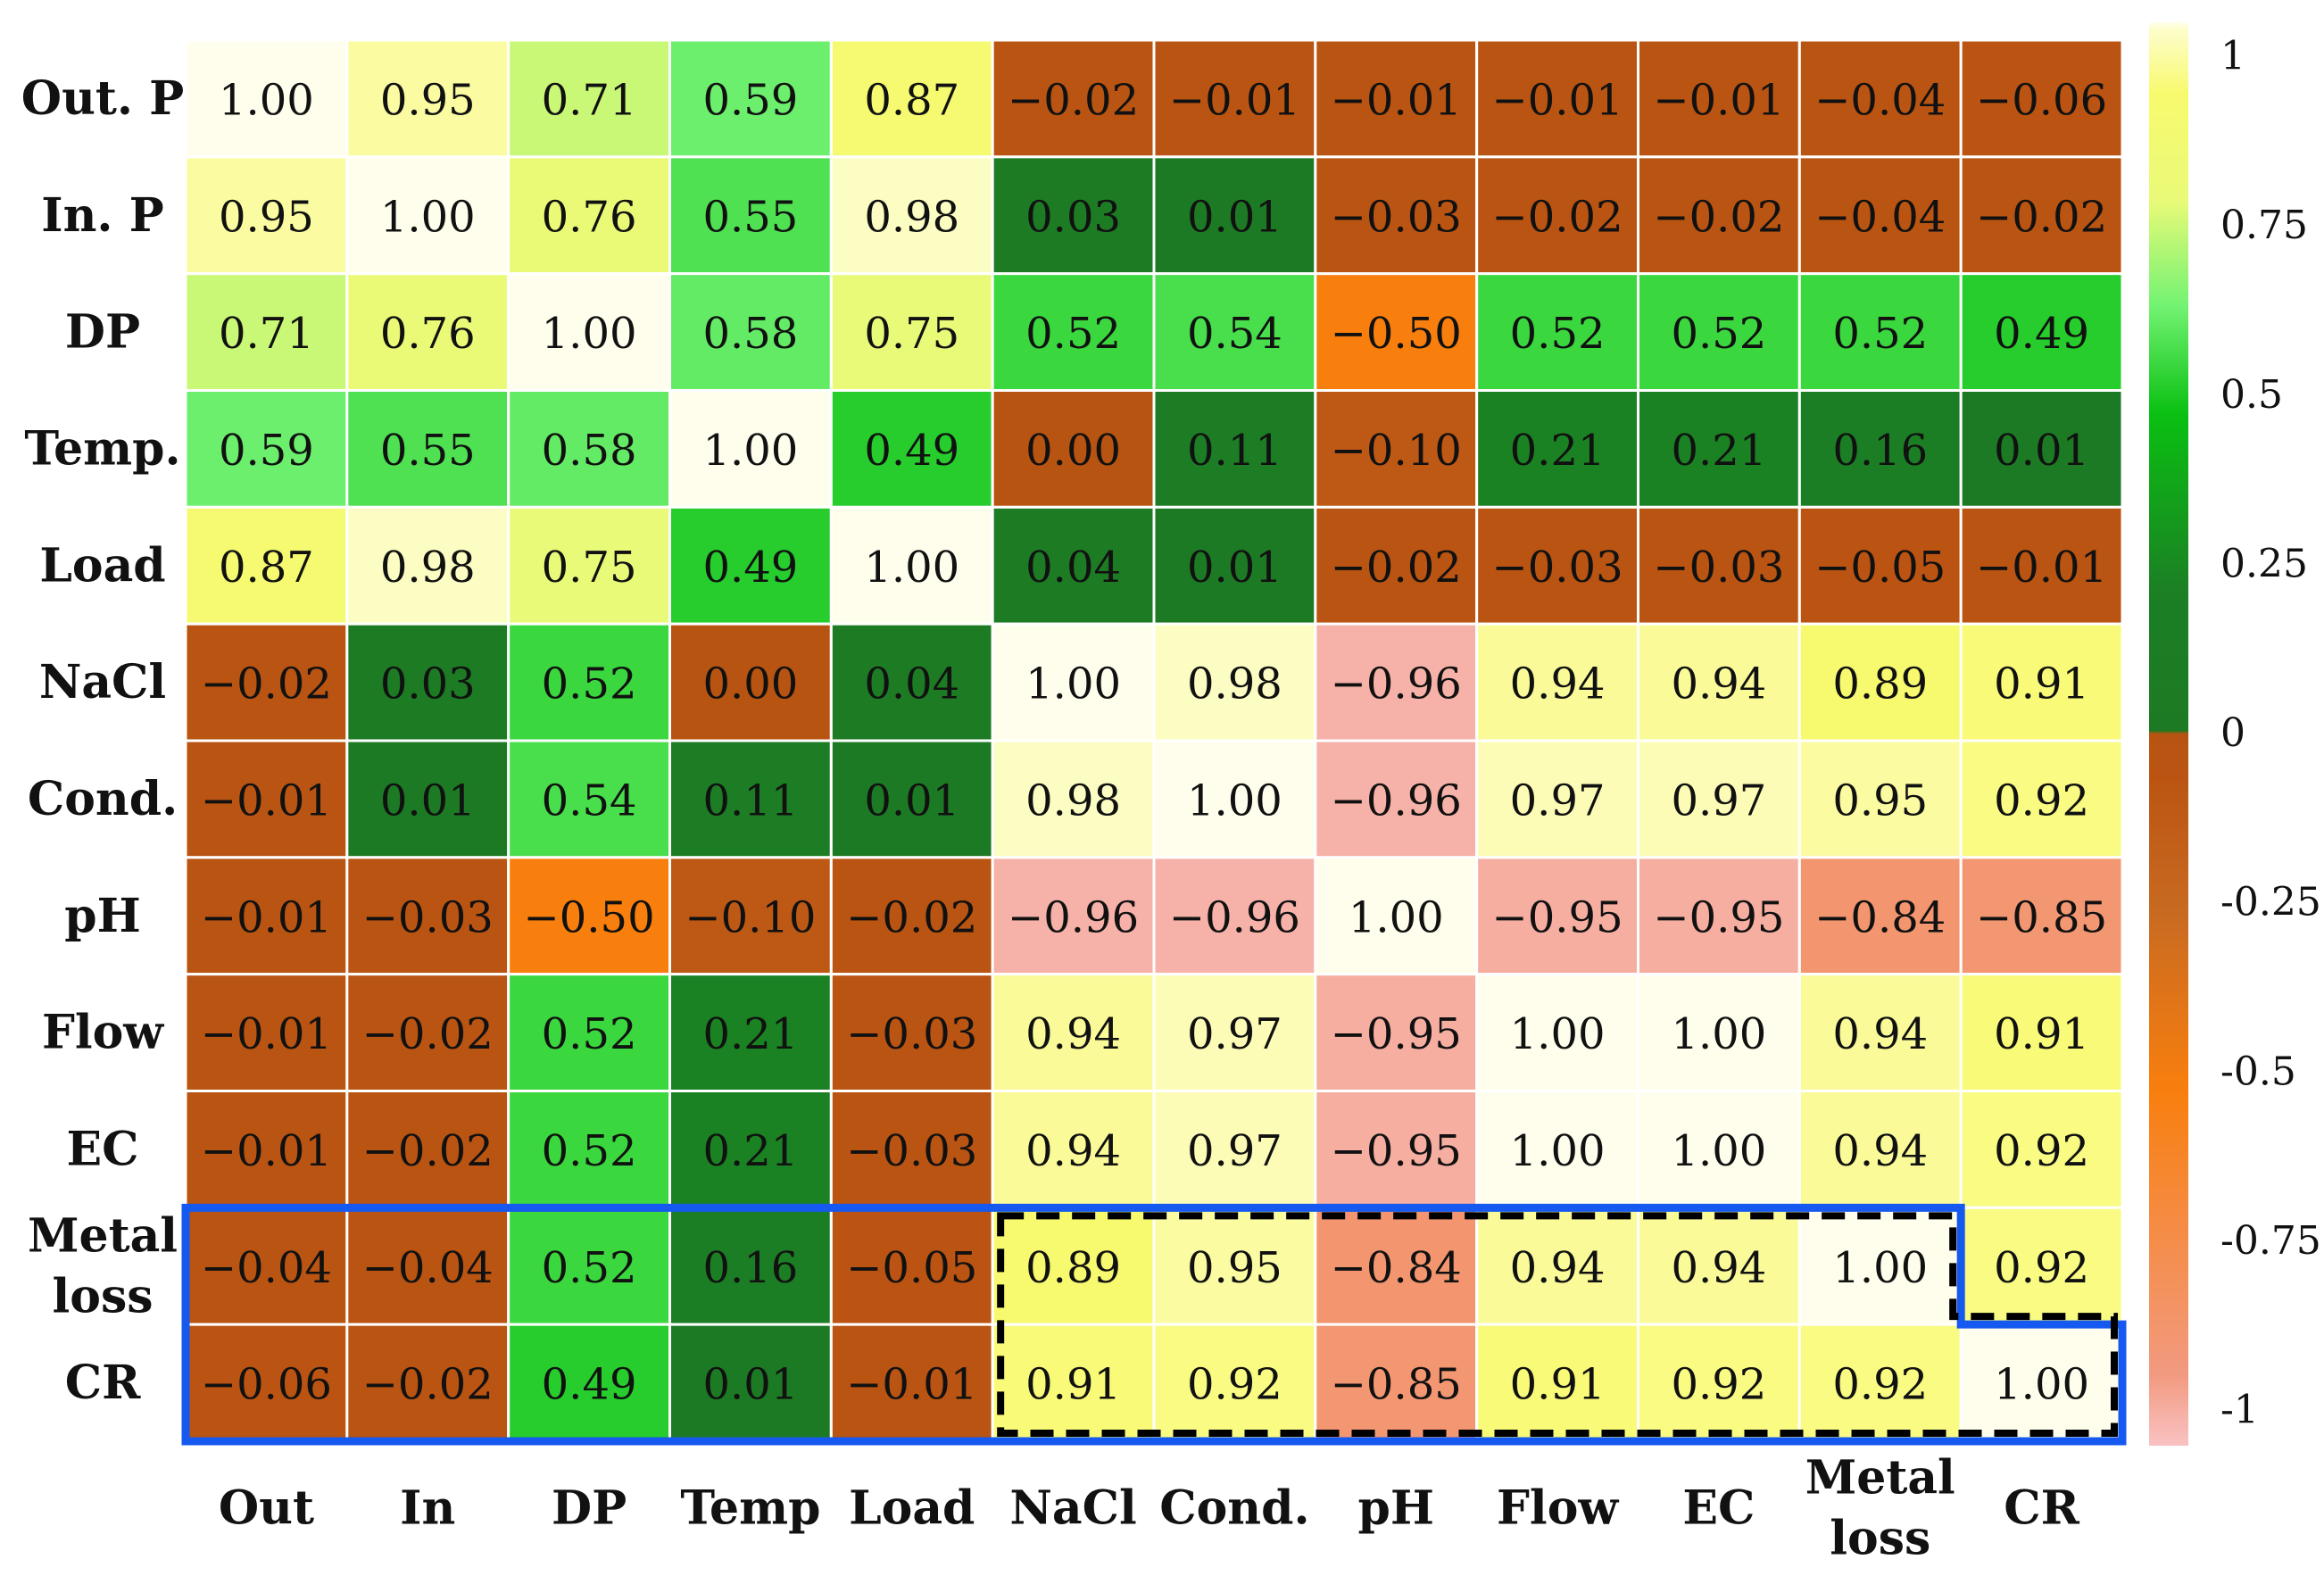 The width and height of the screenshot is (2324, 1576). I want to click on cell-value-label: −0.84, so click(1880, 917).